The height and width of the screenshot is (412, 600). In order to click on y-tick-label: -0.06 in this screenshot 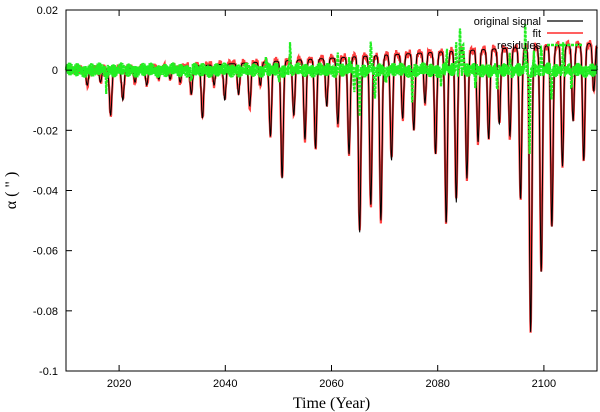, I will do `click(45, 252)`.